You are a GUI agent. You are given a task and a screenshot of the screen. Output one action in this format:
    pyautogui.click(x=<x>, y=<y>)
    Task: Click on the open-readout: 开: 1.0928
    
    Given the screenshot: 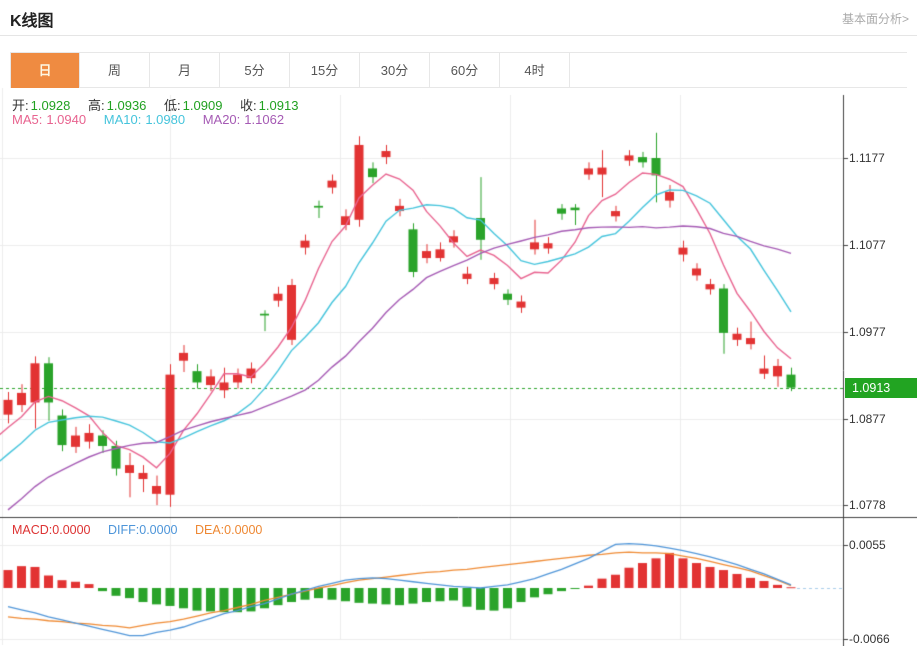 What is the action you would take?
    pyautogui.click(x=41, y=105)
    